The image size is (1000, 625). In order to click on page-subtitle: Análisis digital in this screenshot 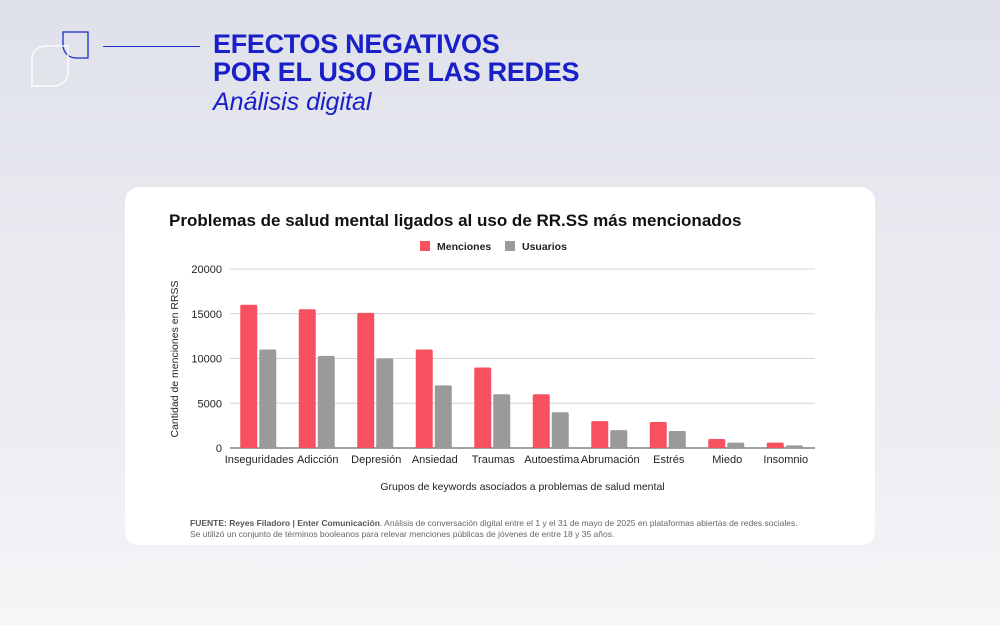, I will do `click(292, 102)`.